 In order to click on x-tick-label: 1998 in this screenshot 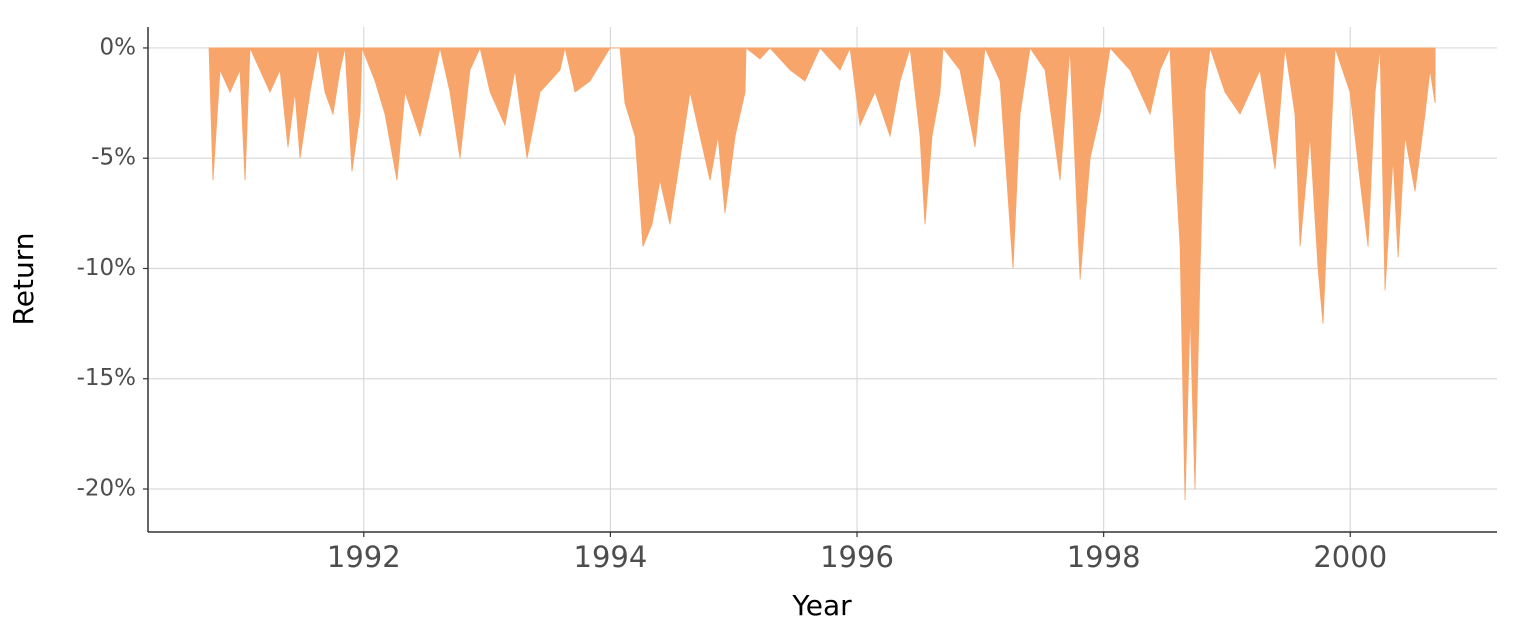, I will do `click(1104, 557)`.